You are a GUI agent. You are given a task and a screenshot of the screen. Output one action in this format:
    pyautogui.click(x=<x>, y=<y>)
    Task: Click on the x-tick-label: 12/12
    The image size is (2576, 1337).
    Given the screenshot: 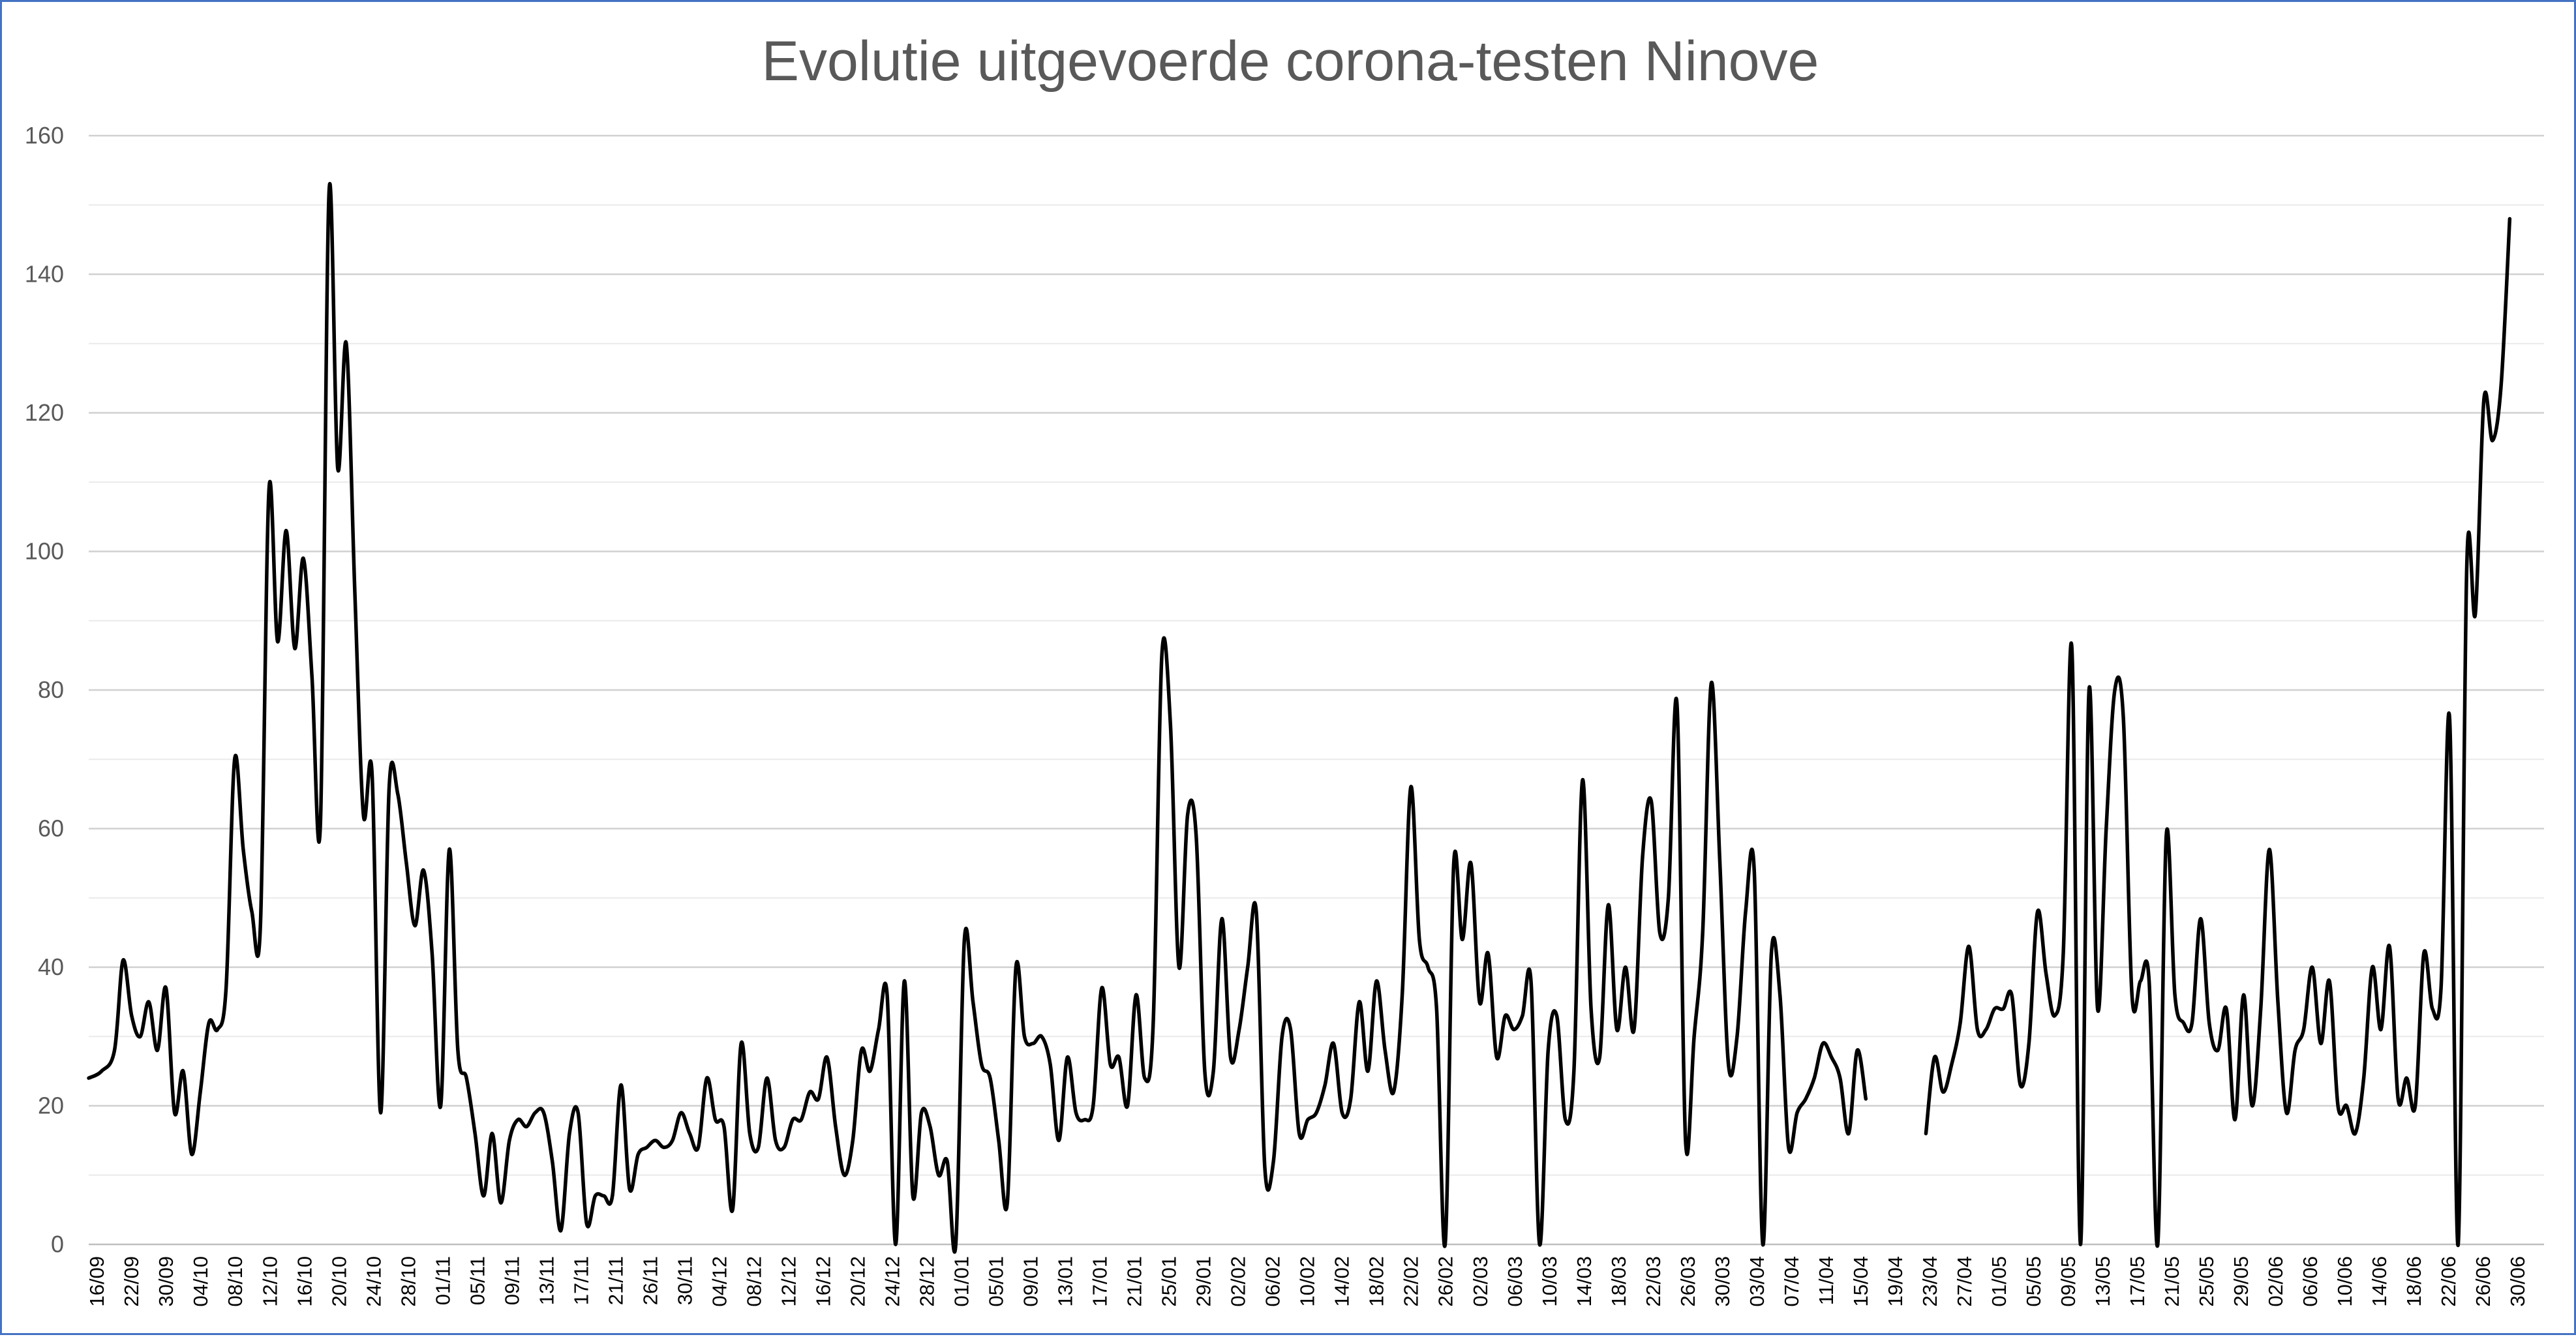 What is the action you would take?
    pyautogui.click(x=788, y=1281)
    